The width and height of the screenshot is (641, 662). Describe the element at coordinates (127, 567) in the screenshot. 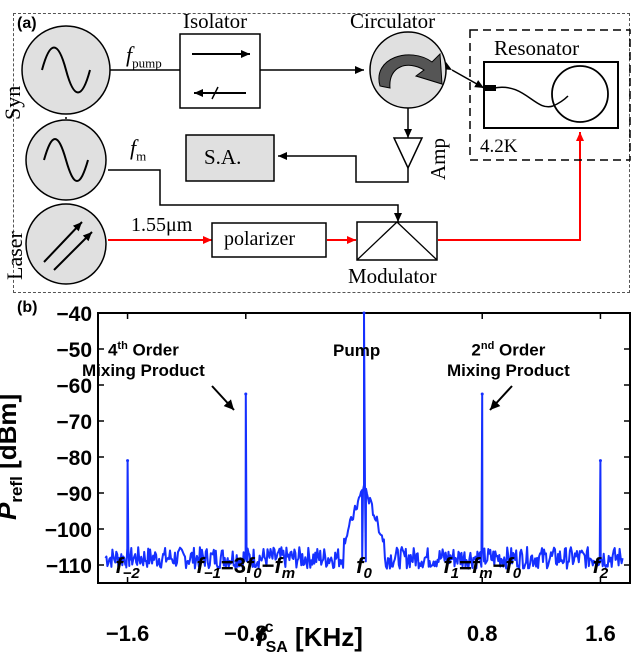

I see `peak-label-0: f−2` at that location.